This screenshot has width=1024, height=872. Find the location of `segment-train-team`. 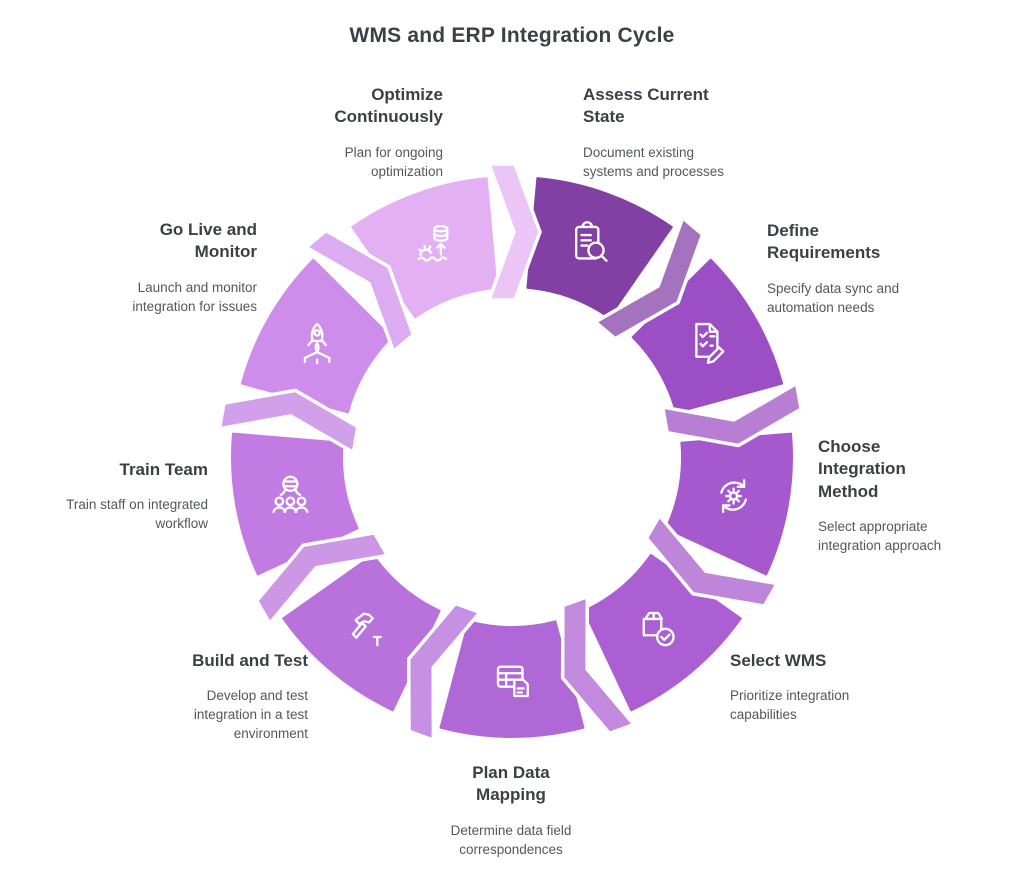

segment-train-team is located at coordinates (295, 504).